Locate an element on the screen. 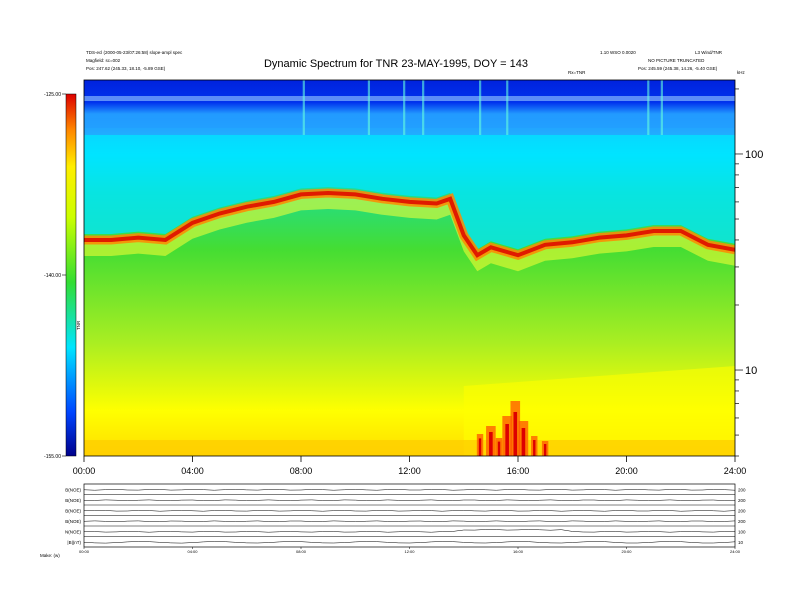  colorbar-tick-label: -140.00 is located at coordinates (52, 276).